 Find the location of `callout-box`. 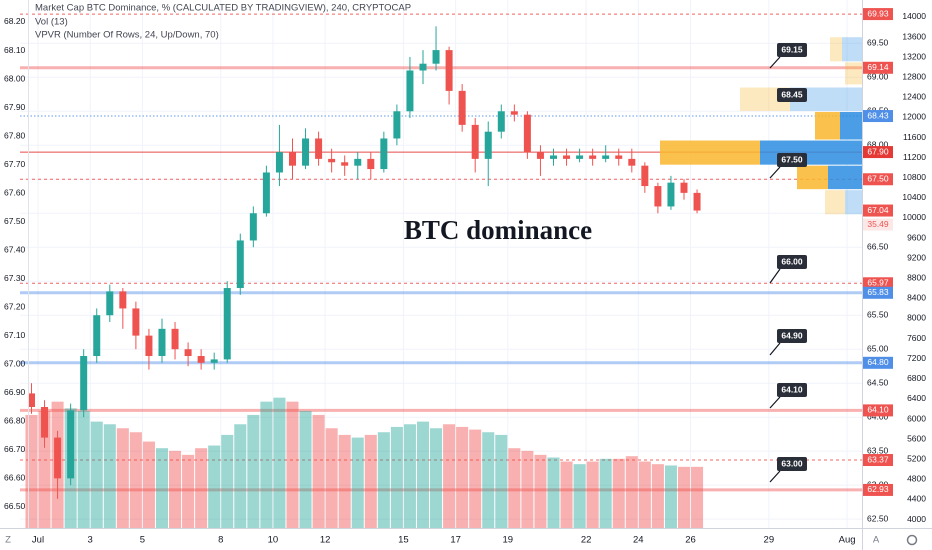

callout-box is located at coordinates (792, 262).